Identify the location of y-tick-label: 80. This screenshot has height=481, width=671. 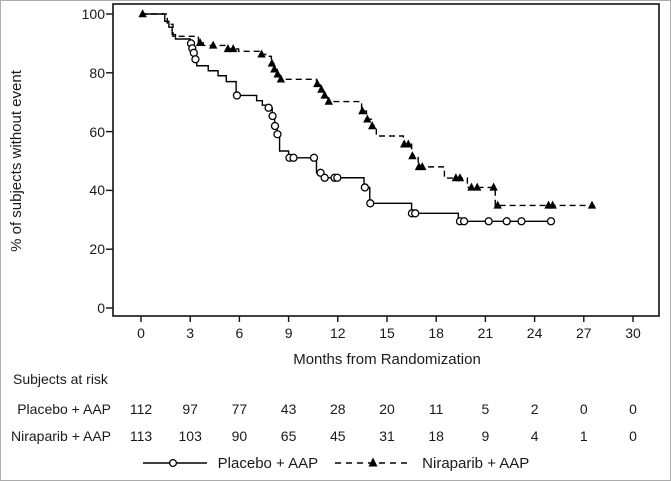
(97, 72).